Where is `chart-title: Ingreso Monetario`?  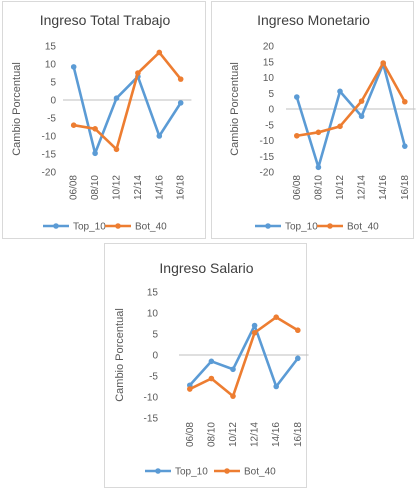
chart-title: Ingreso Monetario is located at coordinates (313, 20).